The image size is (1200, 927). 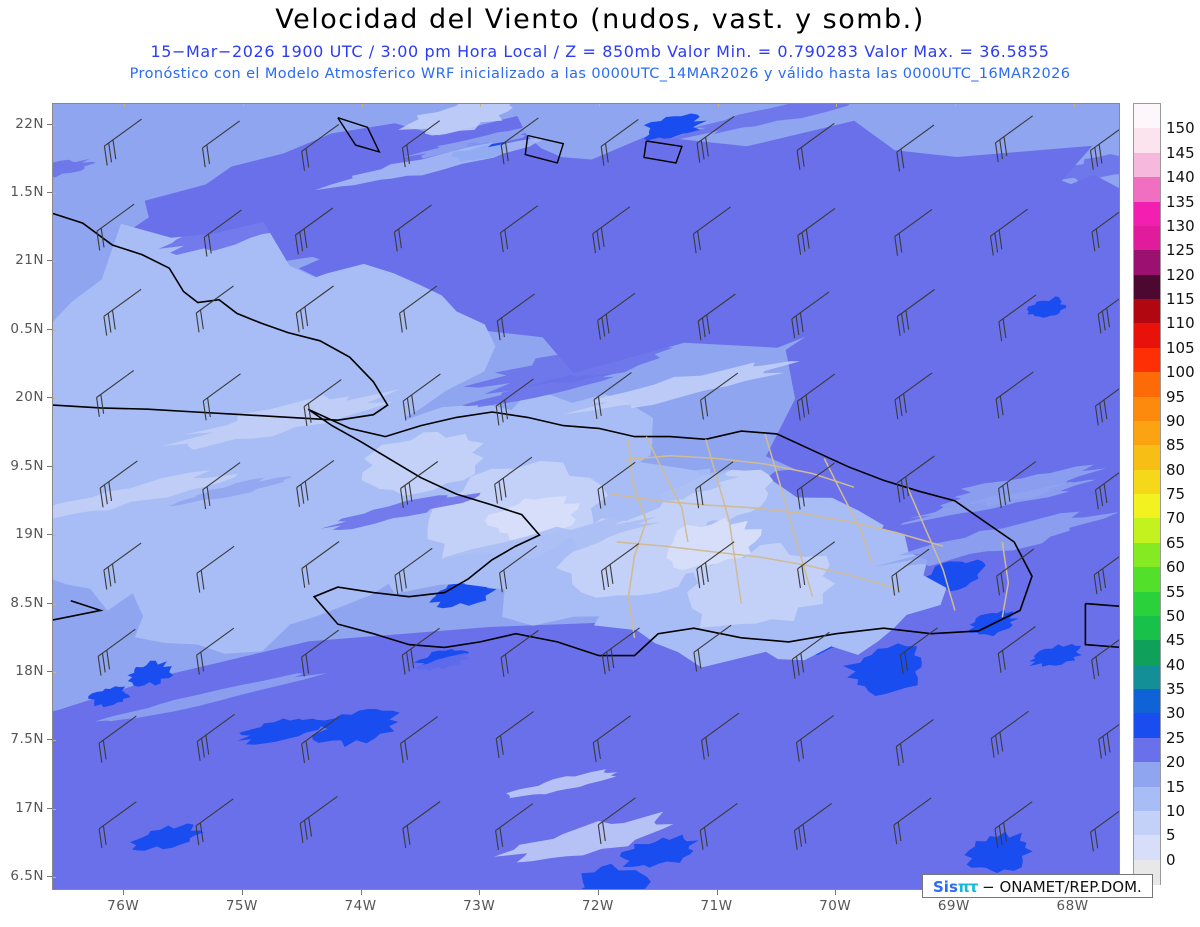 What do you see at coordinates (1180, 323) in the screenshot?
I see `colorbar-tick-label: 110` at bounding box center [1180, 323].